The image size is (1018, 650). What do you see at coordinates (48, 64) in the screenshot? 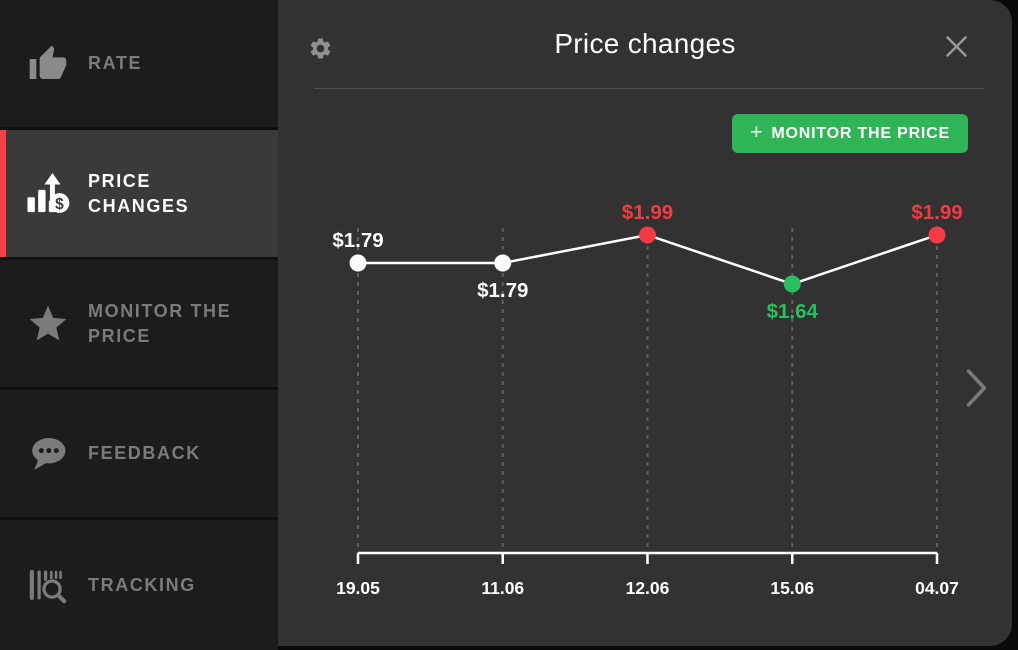
I see `thumbs-up-icon` at bounding box center [48, 64].